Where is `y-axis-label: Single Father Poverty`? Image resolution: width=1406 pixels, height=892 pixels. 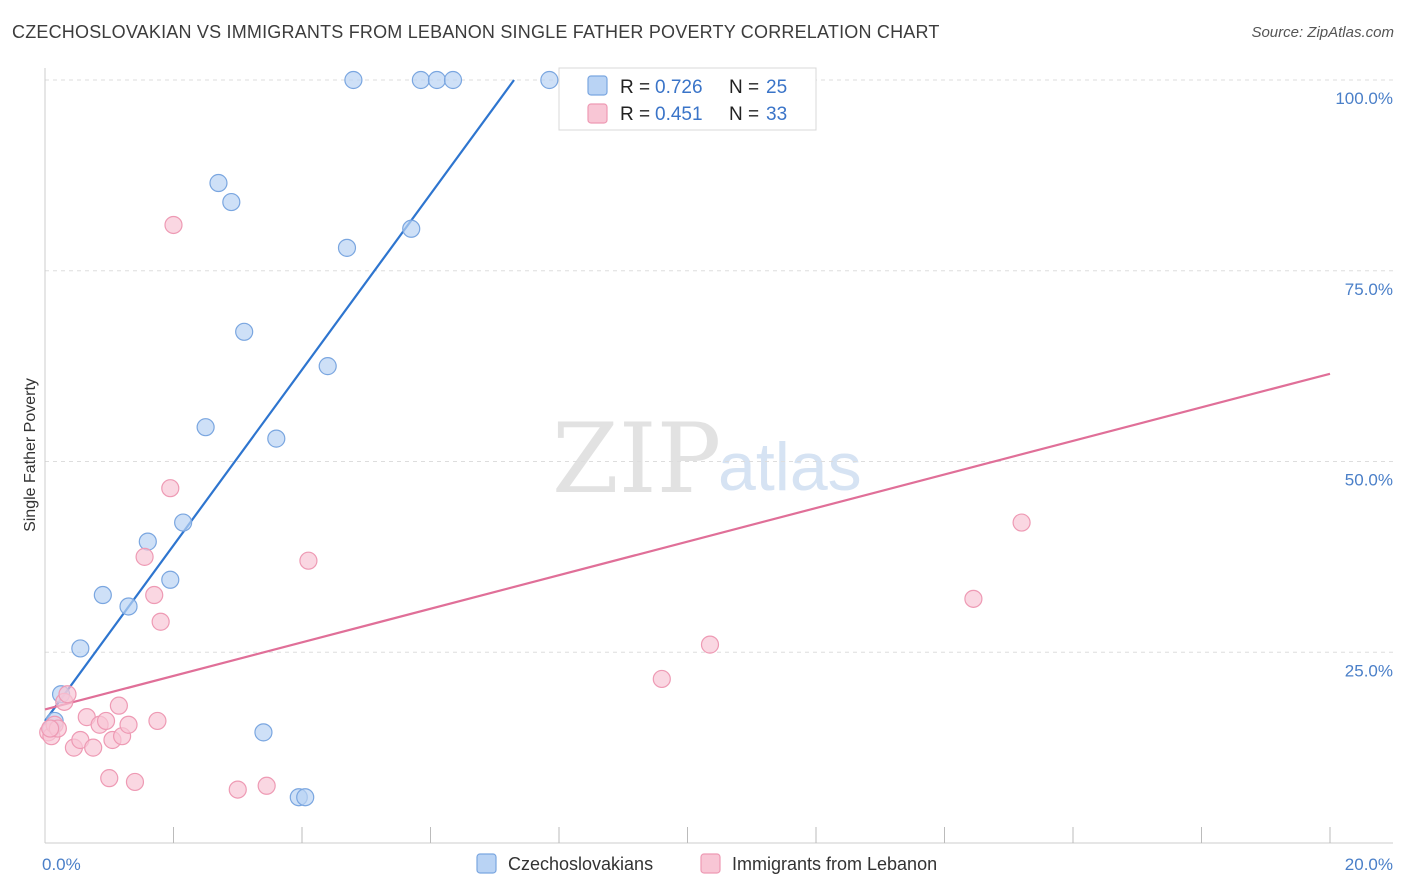 y-axis-label: Single Father Poverty is located at coordinates (30, 455).